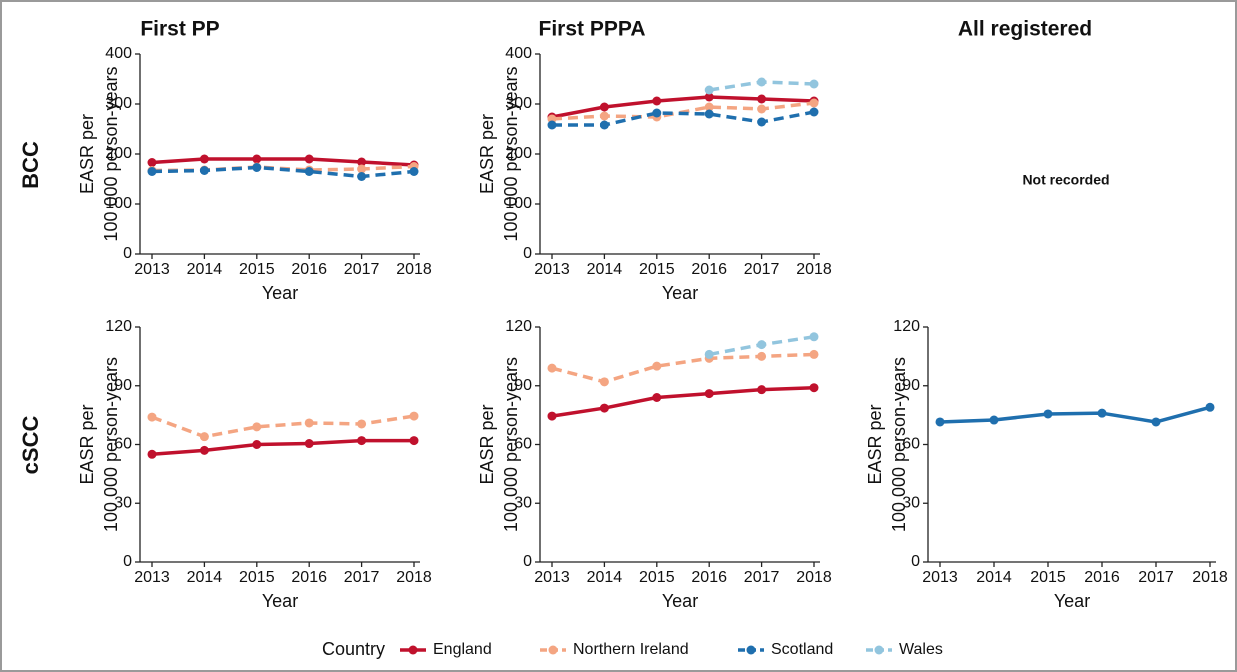  What do you see at coordinates (179, 29) in the screenshot?
I see `column-title: First PP` at bounding box center [179, 29].